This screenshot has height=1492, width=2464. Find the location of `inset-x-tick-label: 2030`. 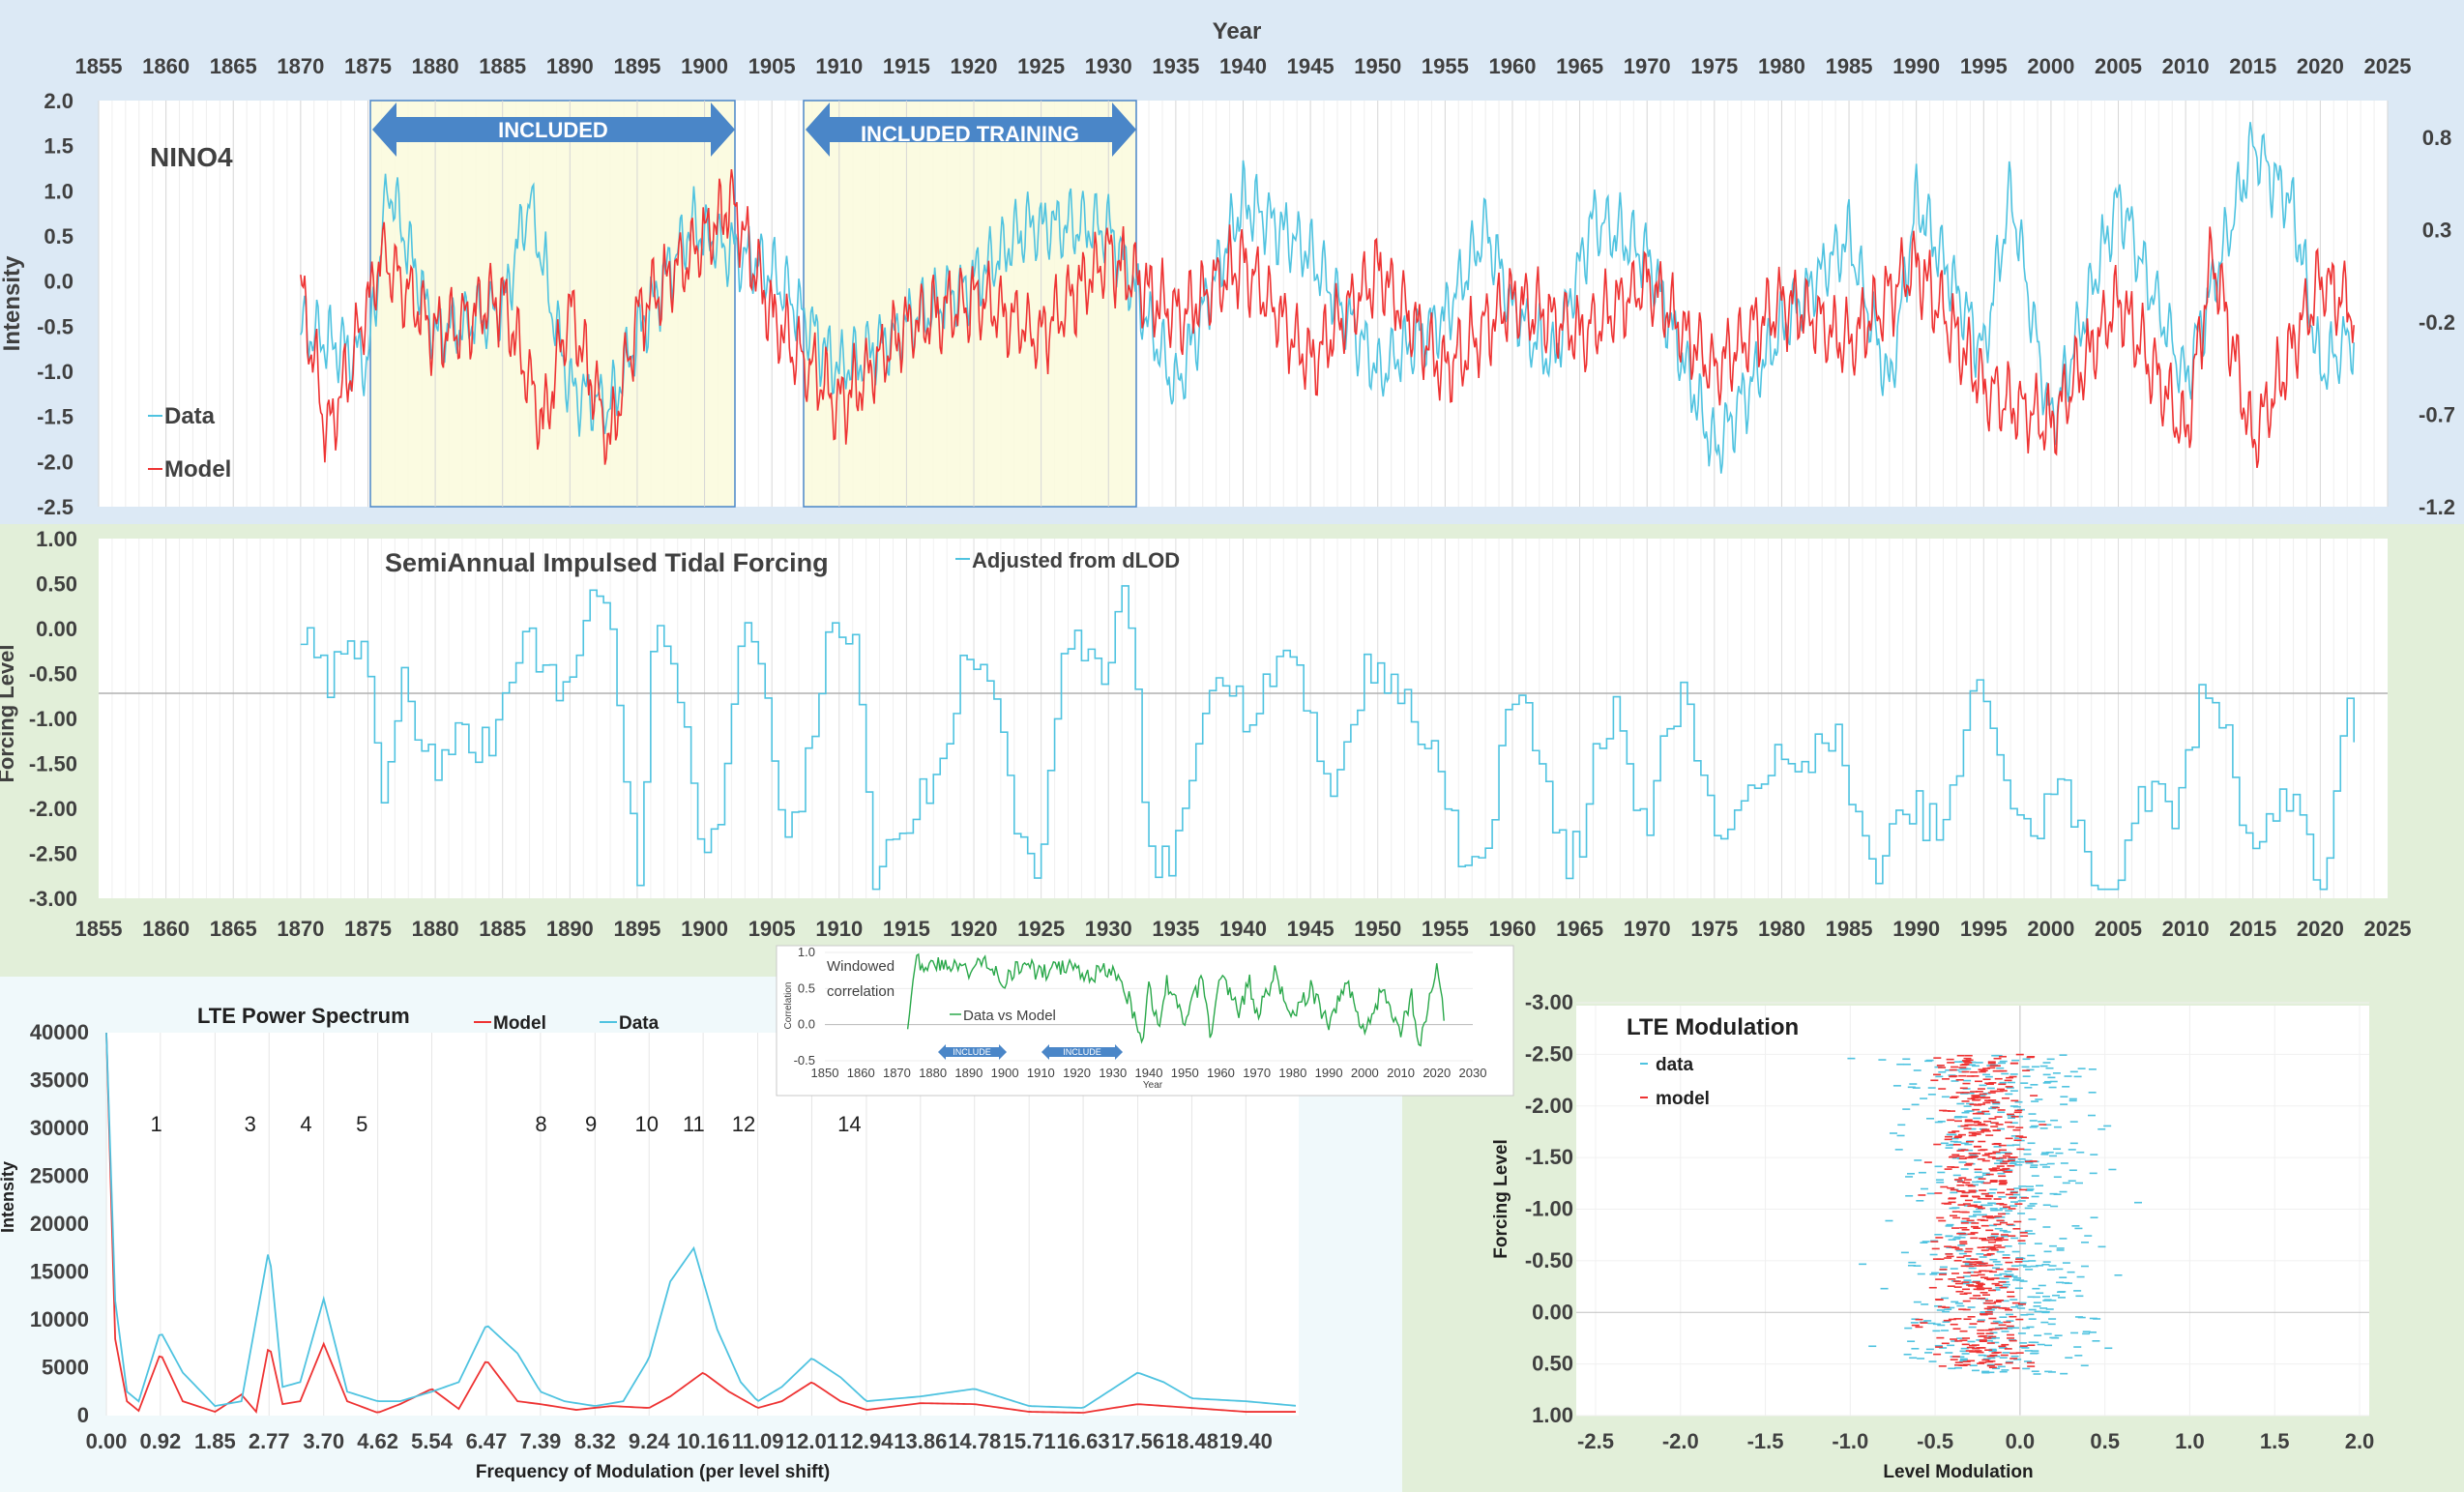

inset-x-tick-label: 2030 is located at coordinates (1473, 1073).